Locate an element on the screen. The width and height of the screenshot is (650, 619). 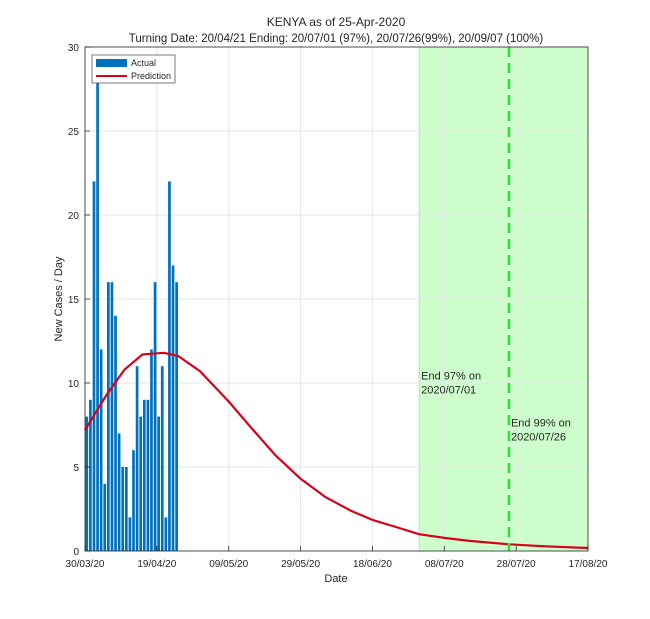
y-axis-label: New Cases / Day is located at coordinates (59, 298).